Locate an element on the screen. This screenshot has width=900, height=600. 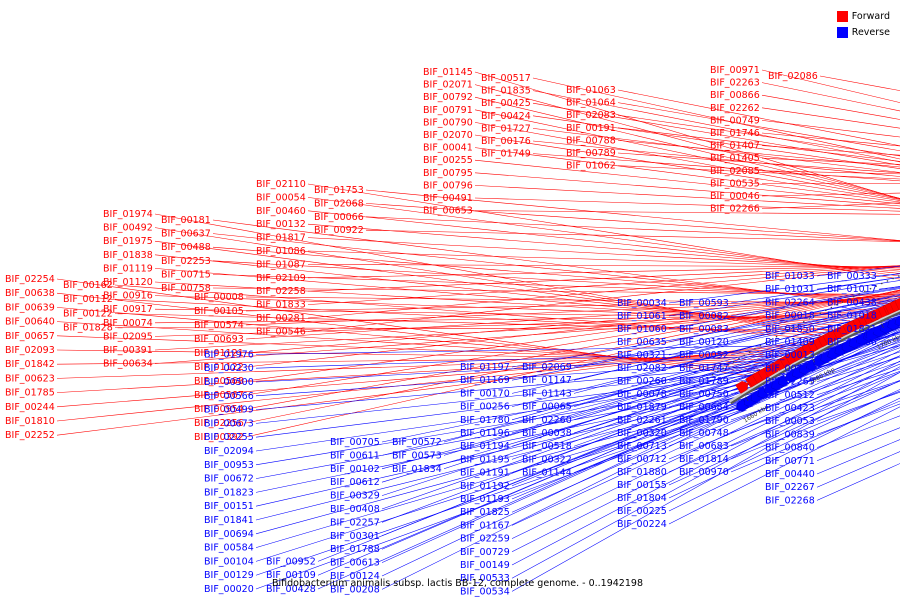
forward-gene-label: BIF_01405 is located at coordinates (735, 158).